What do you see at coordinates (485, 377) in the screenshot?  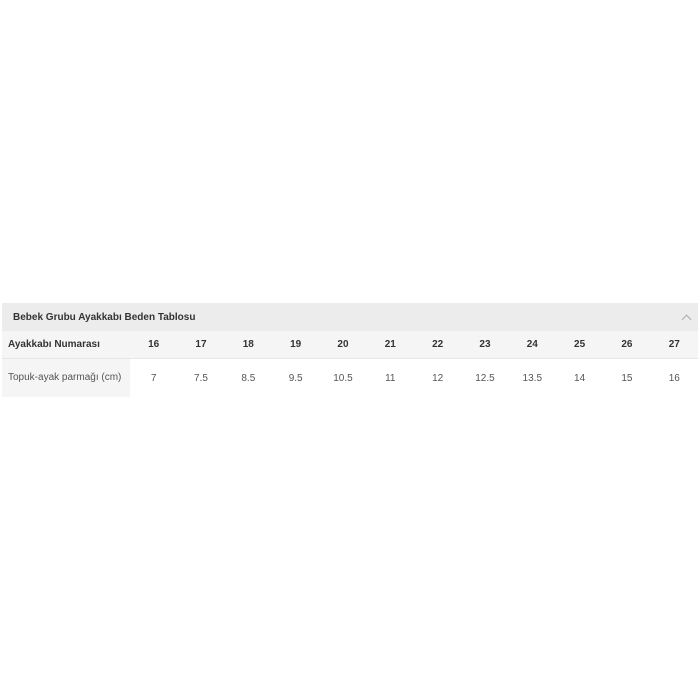 I see `length-cell: 12.5` at bounding box center [485, 377].